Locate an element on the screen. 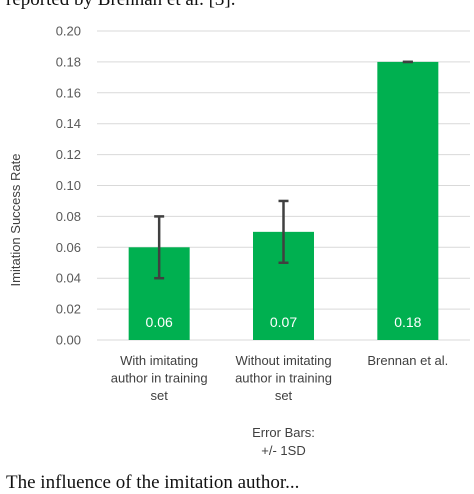 The width and height of the screenshot is (474, 494). y-tick-label: 0.10 is located at coordinates (68, 185).